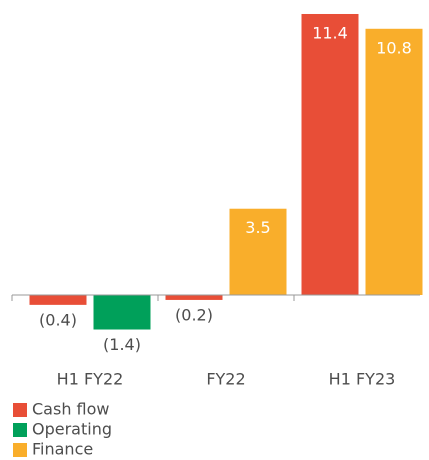  Describe the element at coordinates (72, 429) in the screenshot. I see `legend-label: Operating` at that location.